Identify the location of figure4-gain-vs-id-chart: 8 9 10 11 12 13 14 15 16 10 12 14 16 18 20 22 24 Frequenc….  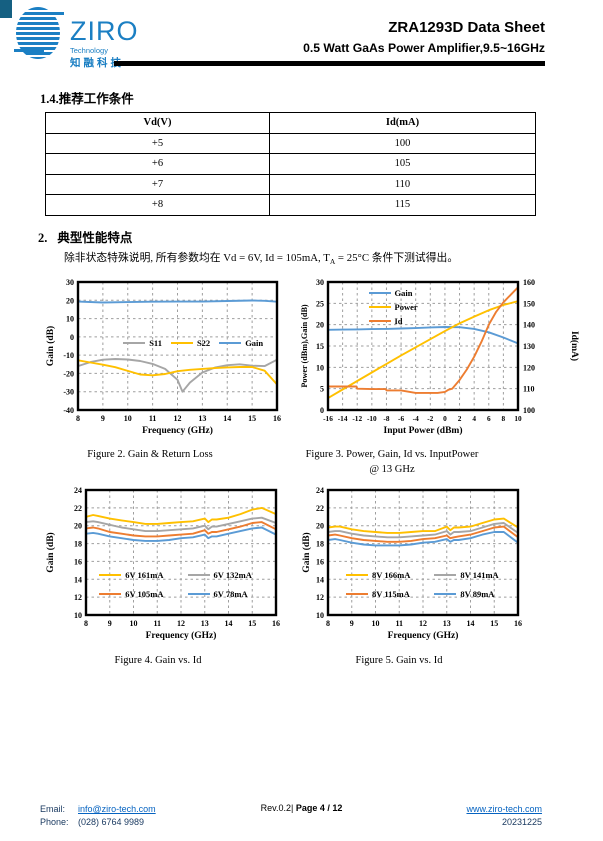
(164, 562).